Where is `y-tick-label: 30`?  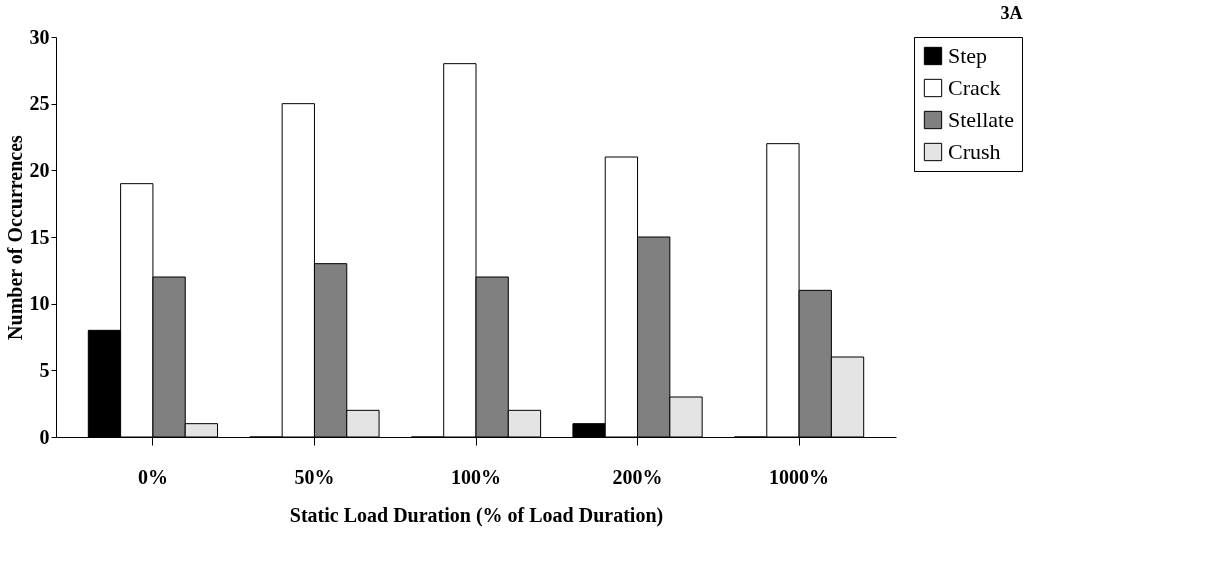 y-tick-label: 30 is located at coordinates (39, 36).